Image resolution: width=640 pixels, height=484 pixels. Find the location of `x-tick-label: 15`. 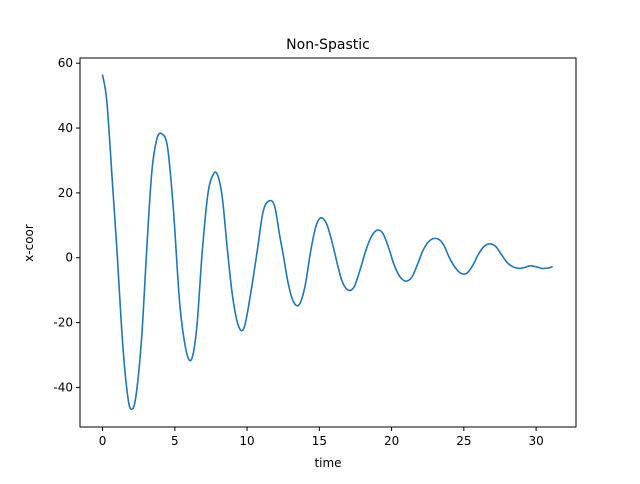

x-tick-label: 15 is located at coordinates (319, 441).